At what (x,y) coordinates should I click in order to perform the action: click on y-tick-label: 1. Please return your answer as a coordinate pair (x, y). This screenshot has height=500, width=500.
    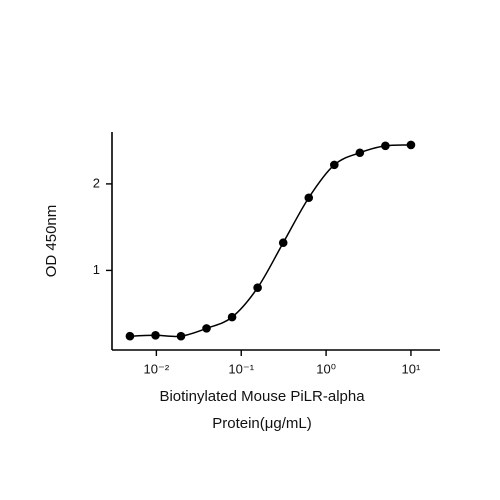
    Looking at the image, I should click on (96, 269).